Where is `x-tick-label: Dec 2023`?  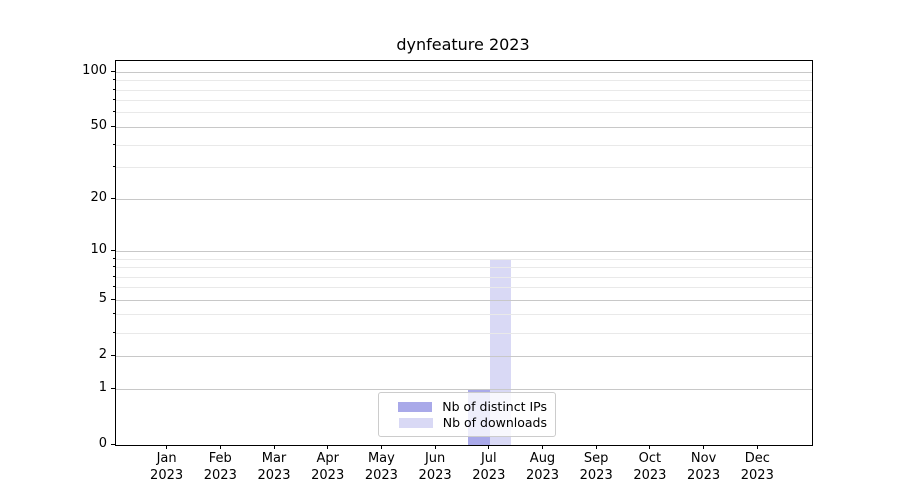
x-tick-label: Dec 2023 is located at coordinates (757, 467).